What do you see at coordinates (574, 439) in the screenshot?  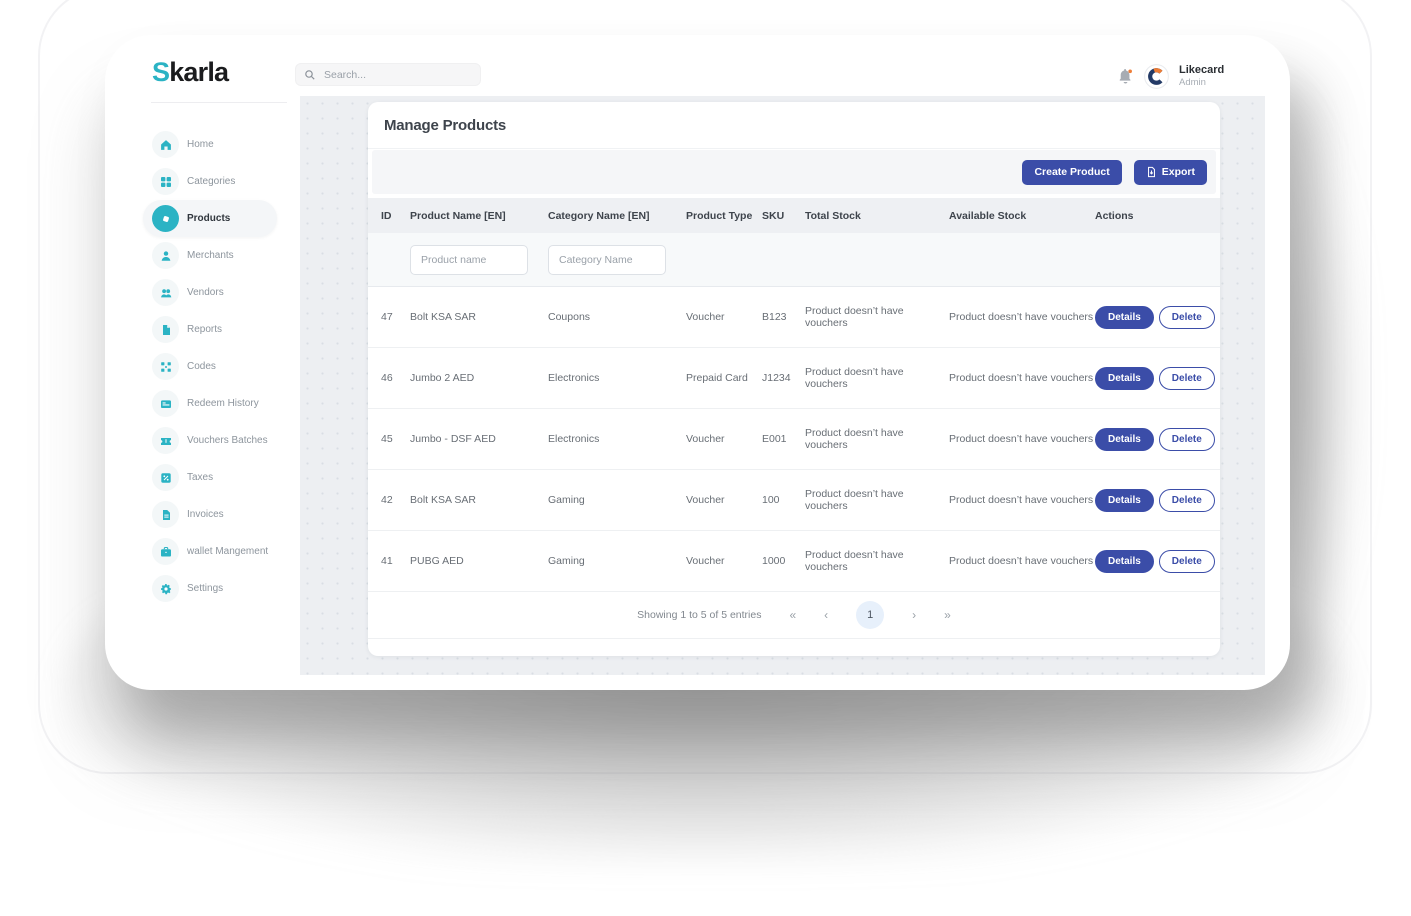 I see `cell-category: Electronics` at bounding box center [574, 439].